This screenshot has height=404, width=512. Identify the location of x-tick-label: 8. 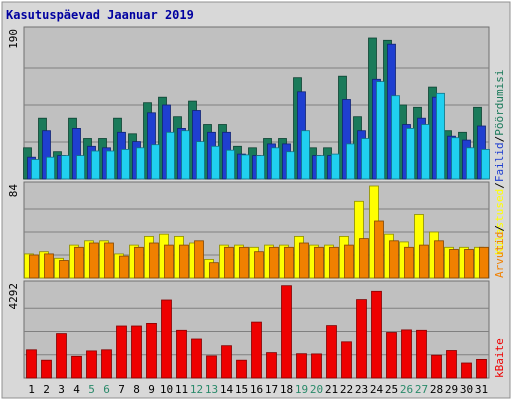
(136, 389).